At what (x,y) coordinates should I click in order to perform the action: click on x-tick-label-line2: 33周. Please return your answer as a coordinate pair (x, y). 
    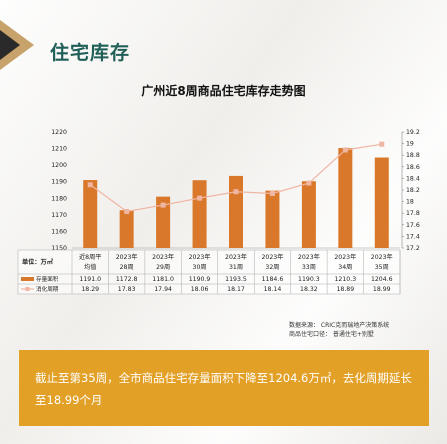
    Looking at the image, I should click on (309, 267).